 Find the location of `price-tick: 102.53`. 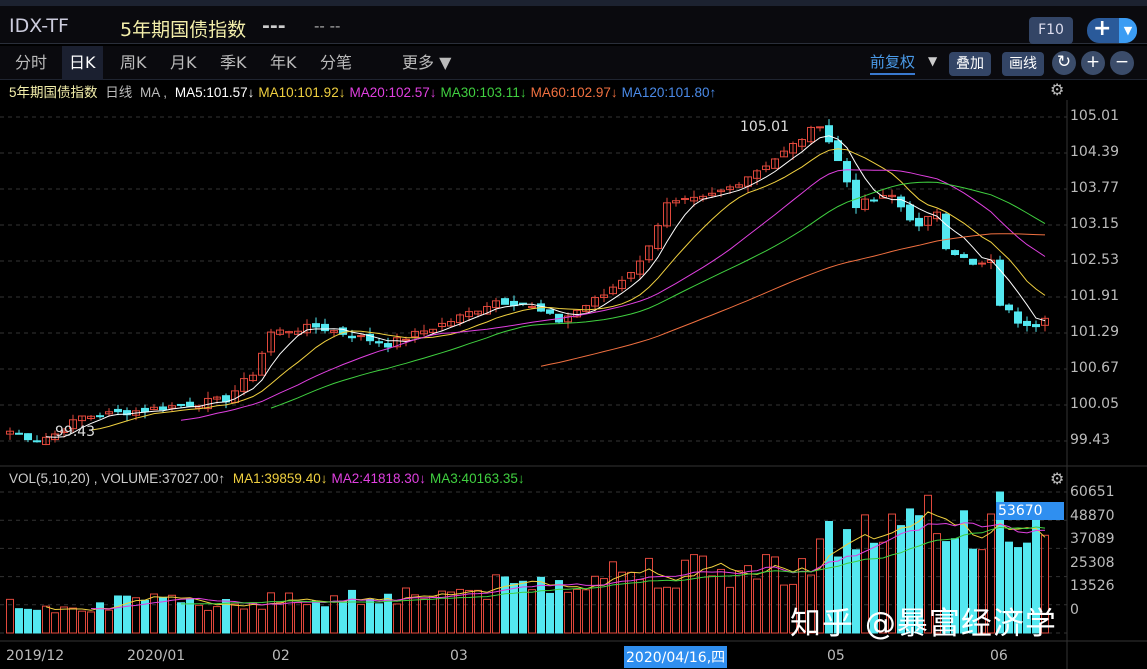

price-tick: 102.53 is located at coordinates (1094, 260).